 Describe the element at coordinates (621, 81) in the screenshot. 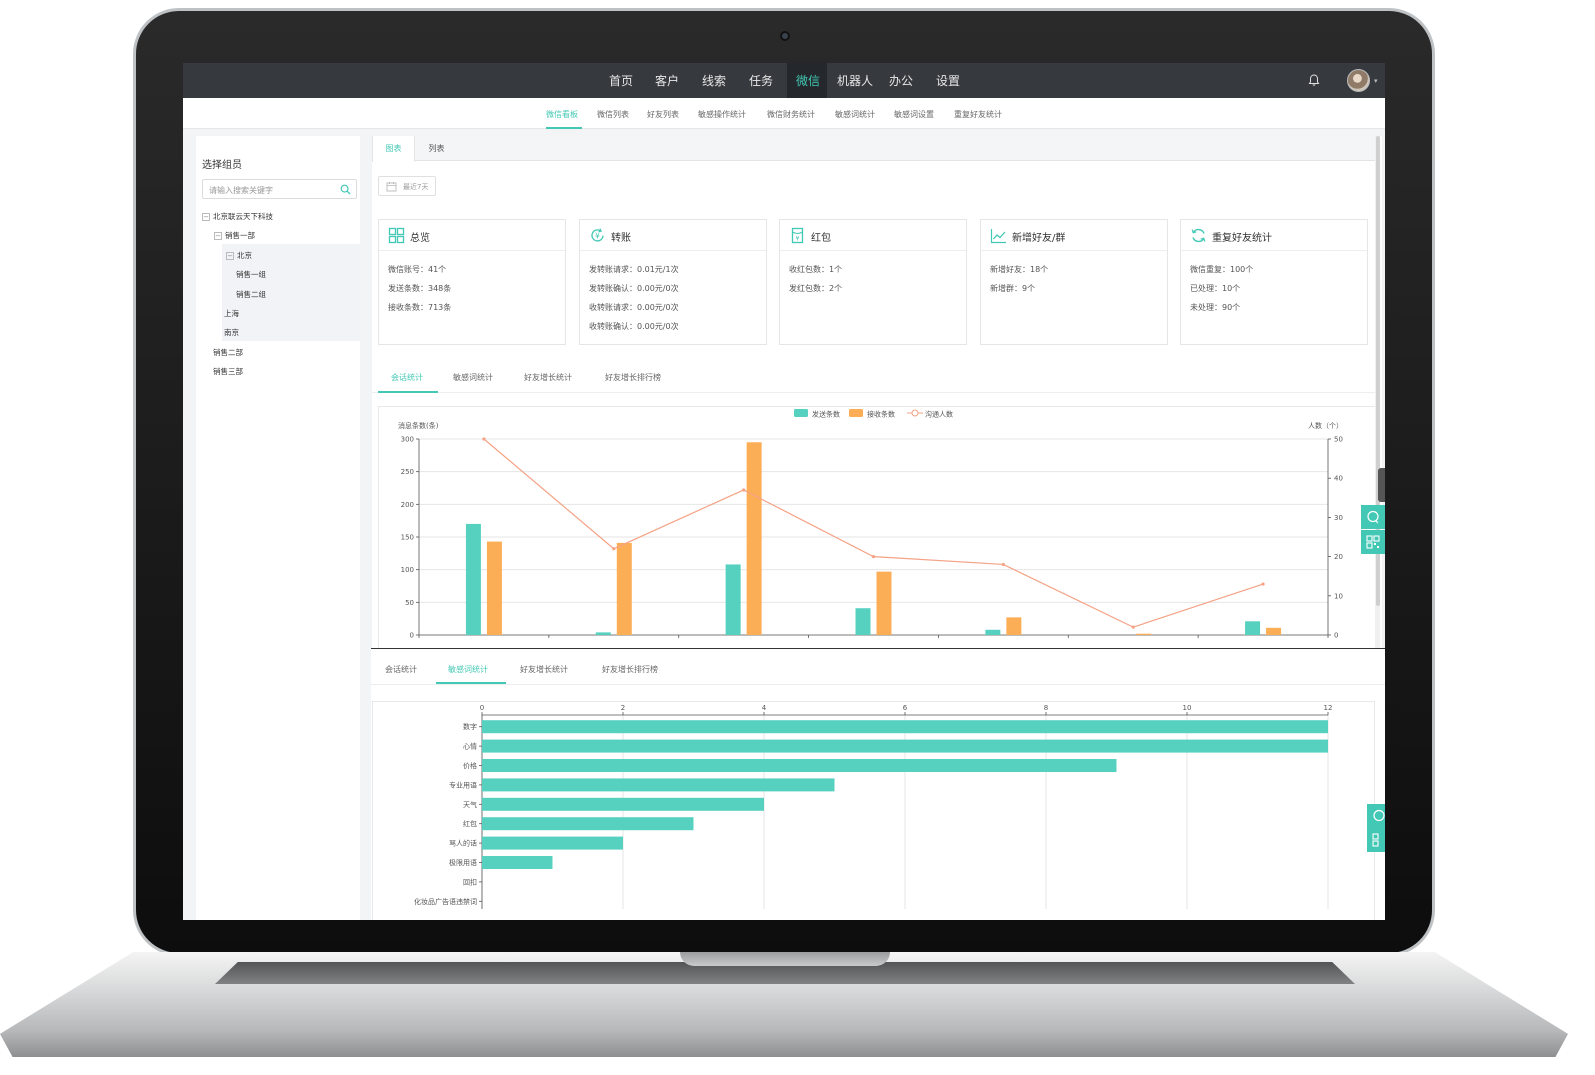

I see `nav-item-home: 首页` at that location.